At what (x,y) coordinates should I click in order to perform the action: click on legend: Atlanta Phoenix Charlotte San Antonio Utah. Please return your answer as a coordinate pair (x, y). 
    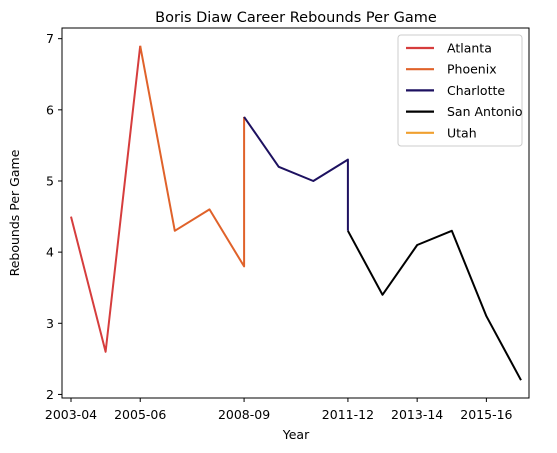
    Looking at the image, I should click on (460, 90).